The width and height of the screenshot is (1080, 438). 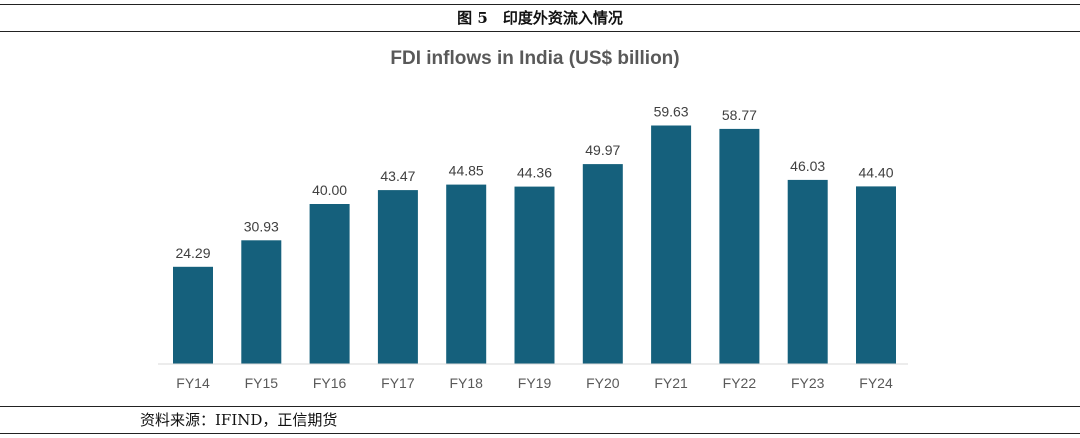 I want to click on value-label-fy15: 30.93, so click(x=261, y=226).